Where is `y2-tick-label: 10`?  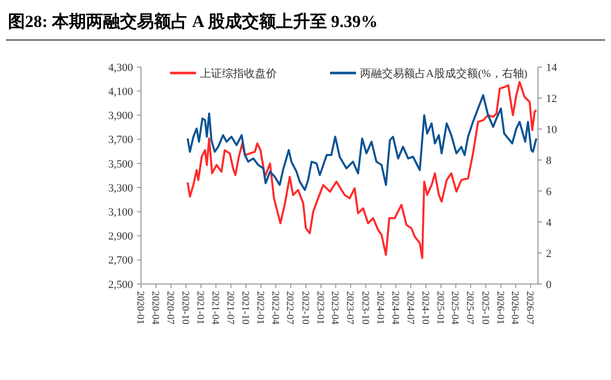 y2-tick-label: 10 is located at coordinates (552, 130).